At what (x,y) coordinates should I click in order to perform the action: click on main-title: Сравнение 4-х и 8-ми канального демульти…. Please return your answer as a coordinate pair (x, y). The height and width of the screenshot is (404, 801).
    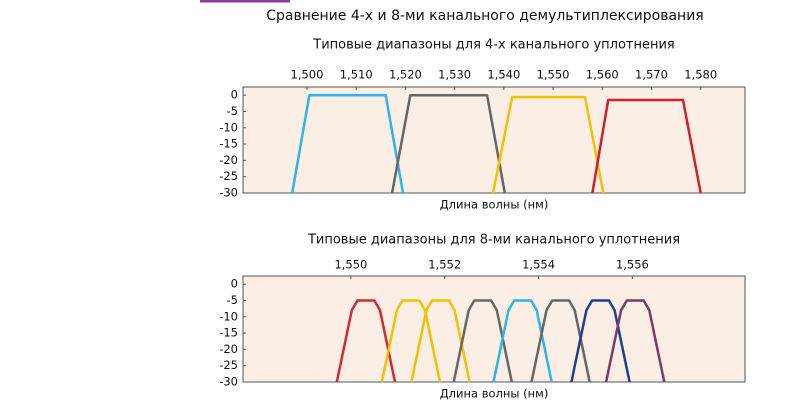
    Looking at the image, I should click on (484, 16).